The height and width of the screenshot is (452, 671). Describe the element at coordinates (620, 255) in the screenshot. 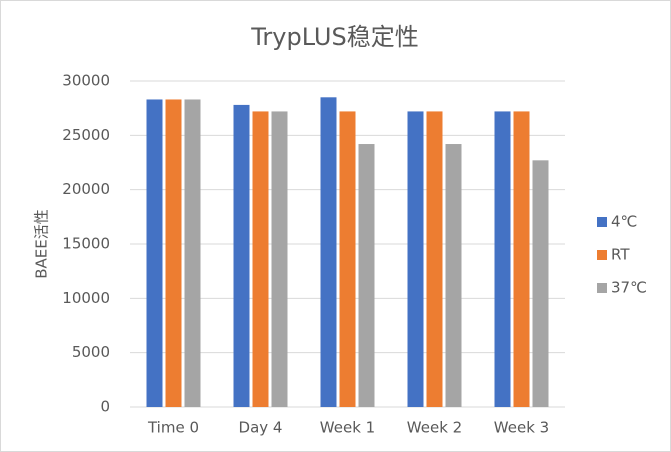

I see `legend-label: RT` at that location.